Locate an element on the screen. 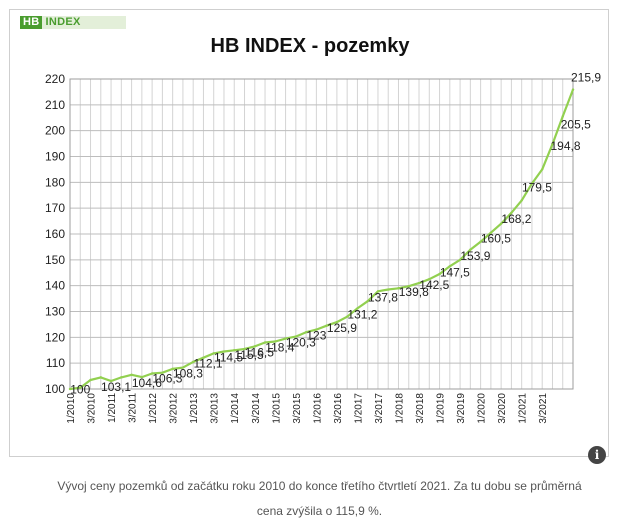  data-label: 205,5 is located at coordinates (576, 124).